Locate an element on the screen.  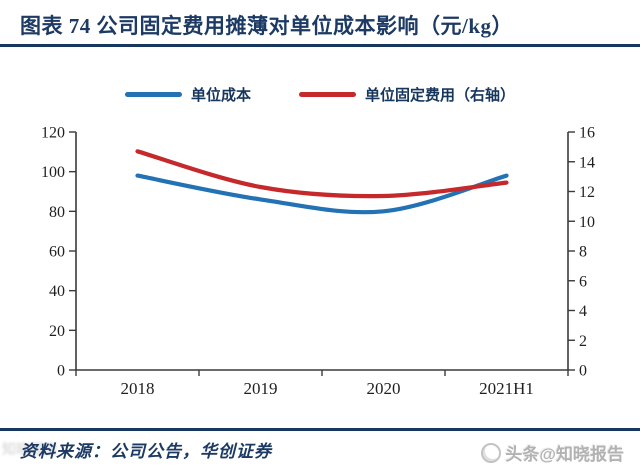
right-axis-tick-label: 6 is located at coordinates (583, 281).